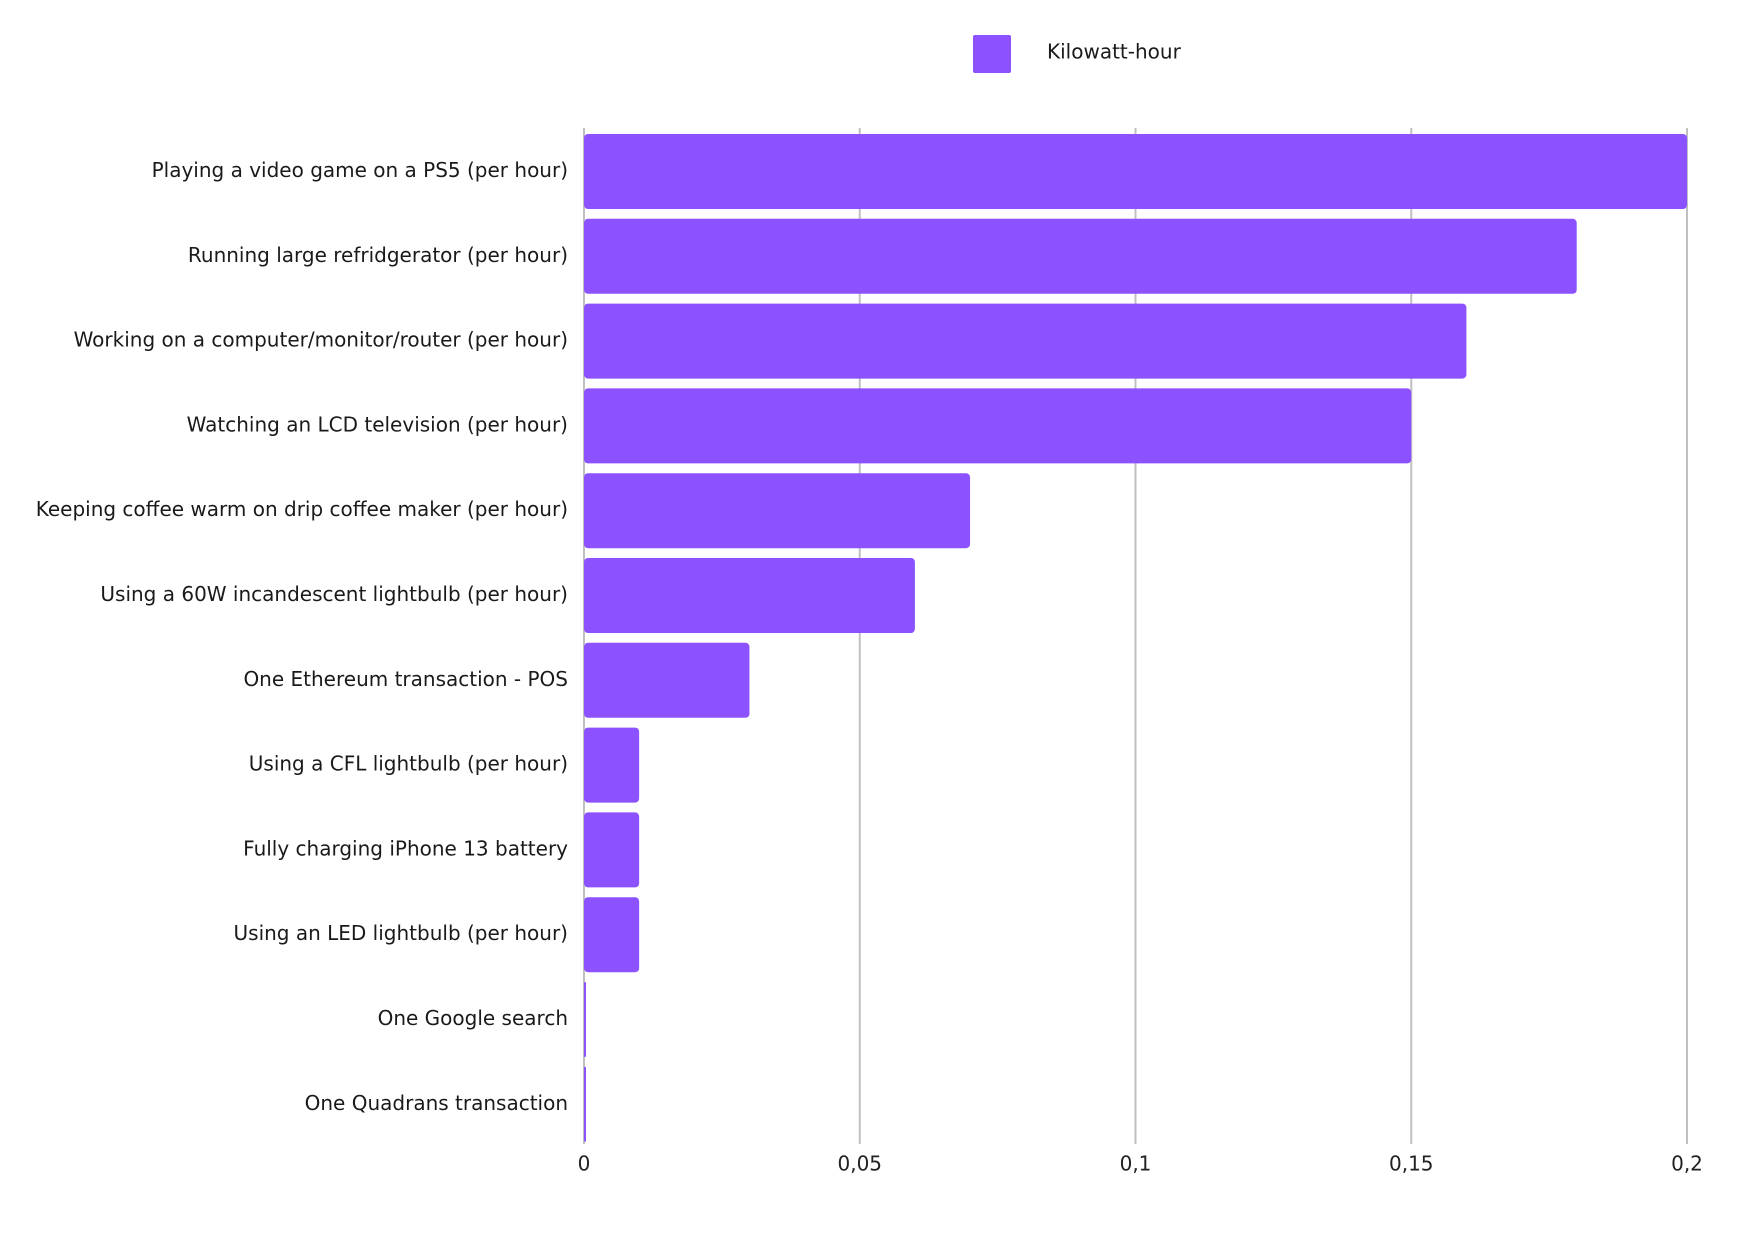 The height and width of the screenshot is (1244, 1748). I want to click on x-tick-label: 0,05, so click(859, 1164).